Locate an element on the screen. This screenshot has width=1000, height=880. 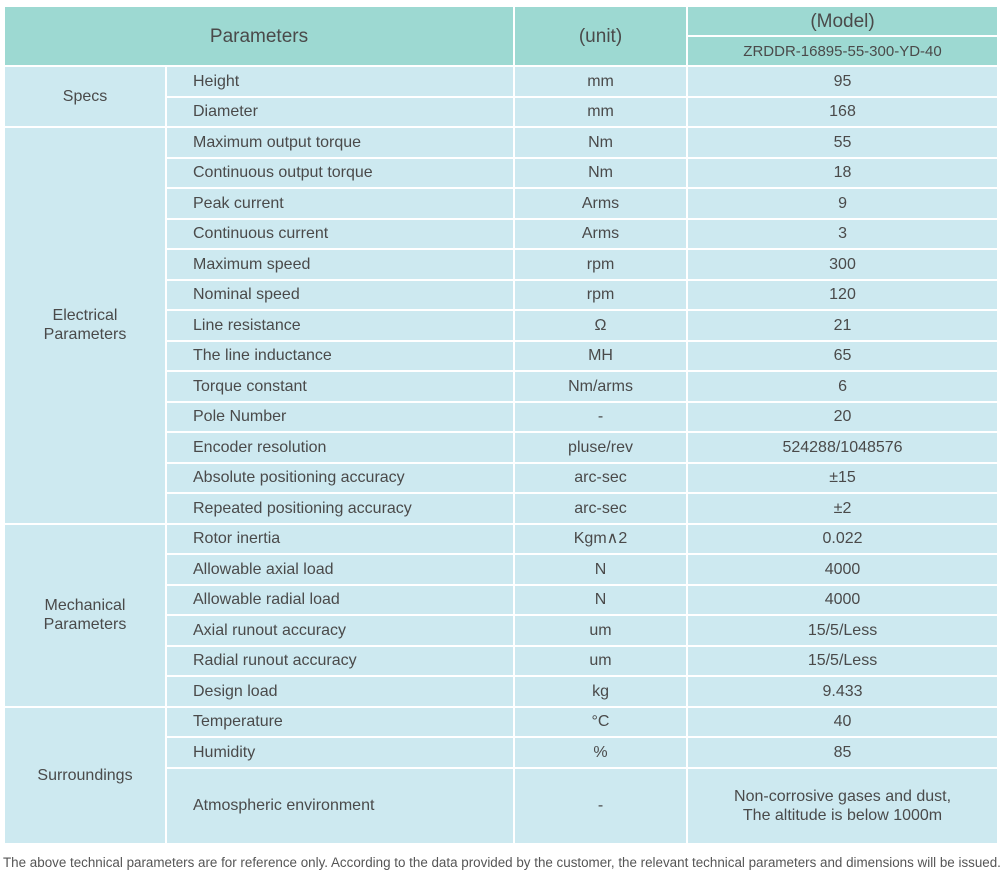
header-parameters: Parameters is located at coordinates (259, 36).